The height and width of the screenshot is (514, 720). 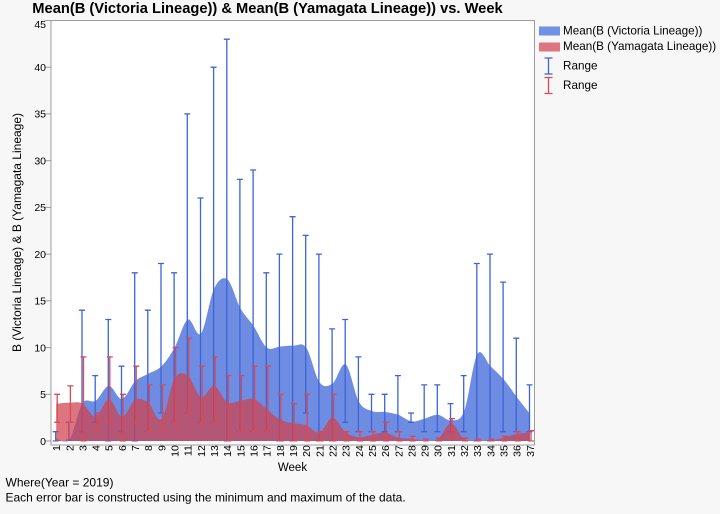 I want to click on svg-text: Mean(B (Yamagata Lineage)), so click(x=639, y=46).